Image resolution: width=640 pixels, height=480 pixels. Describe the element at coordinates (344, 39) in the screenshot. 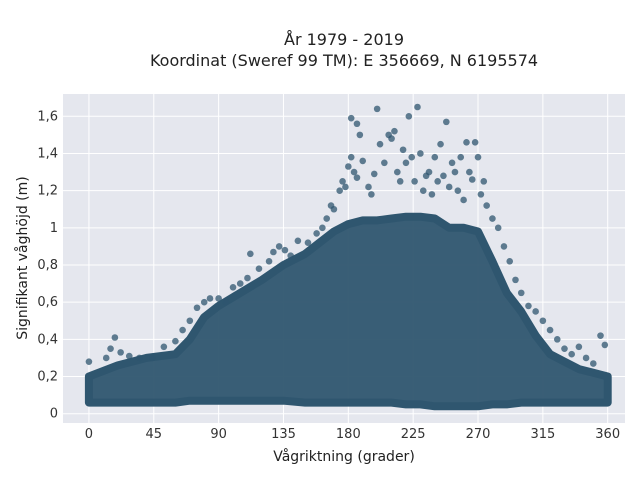

I see `chart-title-line1: År 1979 - 2019` at that location.